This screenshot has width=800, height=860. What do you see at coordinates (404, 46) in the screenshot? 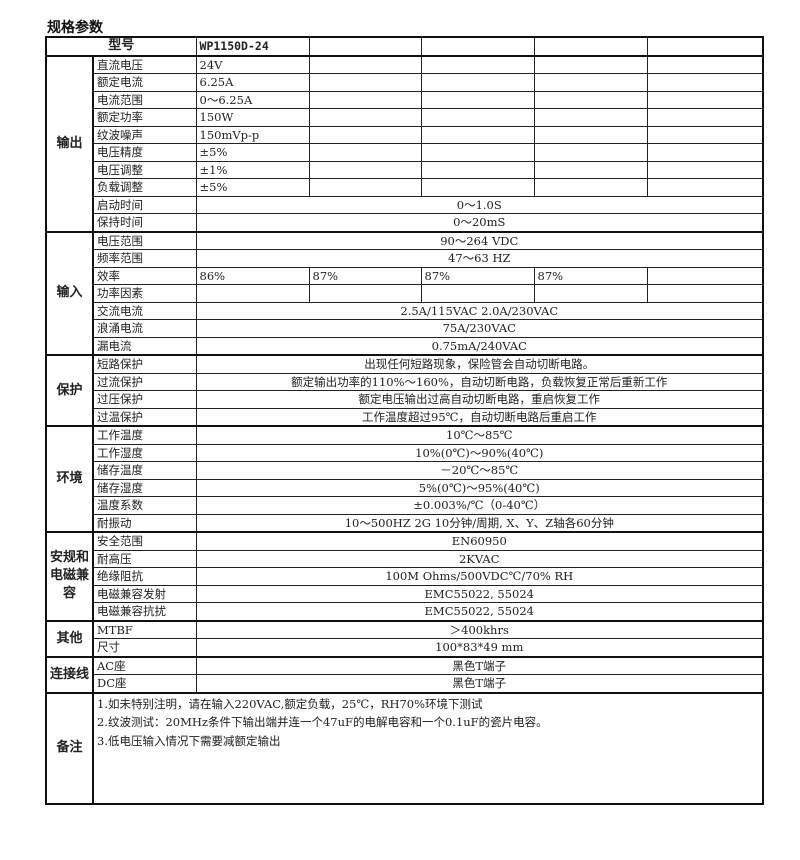
I see `header-row: 型号 WP1150D-24` at bounding box center [404, 46].